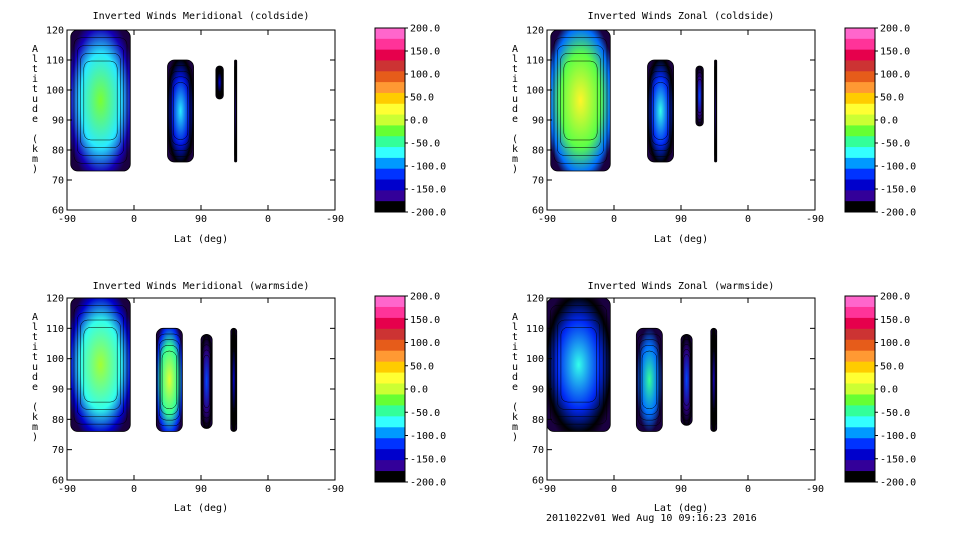 This screenshot has width=960, height=540. What do you see at coordinates (538, 211) in the screenshot?
I see `y-tick-label: 60` at bounding box center [538, 211].